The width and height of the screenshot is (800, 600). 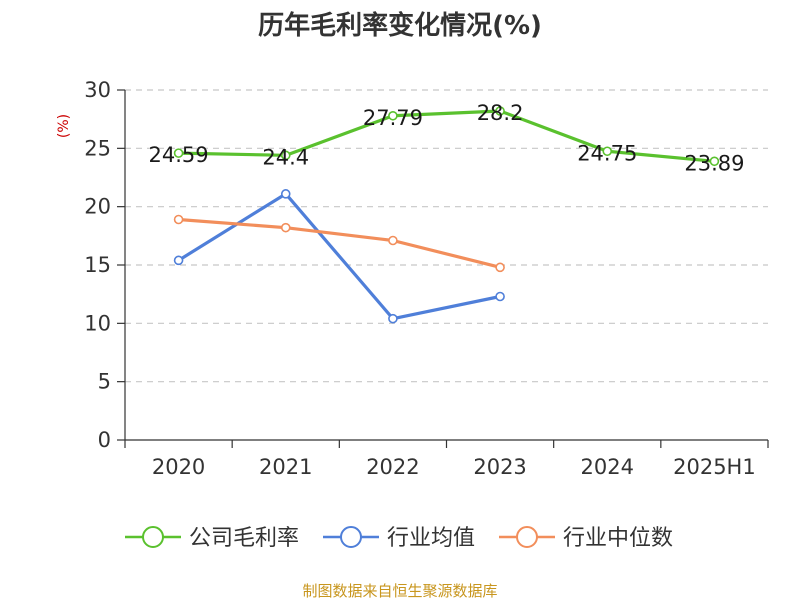 I want to click on data-labels: 24.59 24.4 27.79 28.2 24.75 23.89, so click(x=447, y=138).